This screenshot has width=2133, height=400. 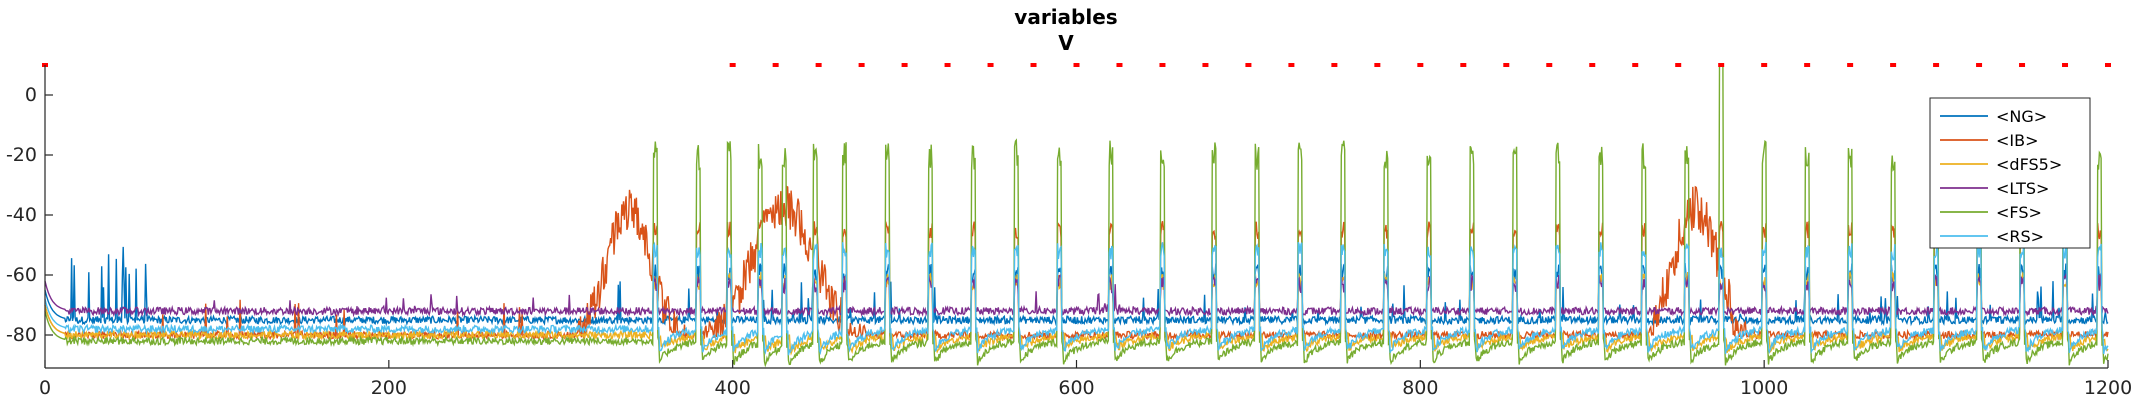 What do you see at coordinates (21, 335) in the screenshot?
I see `y-tick-label: -80` at bounding box center [21, 335].